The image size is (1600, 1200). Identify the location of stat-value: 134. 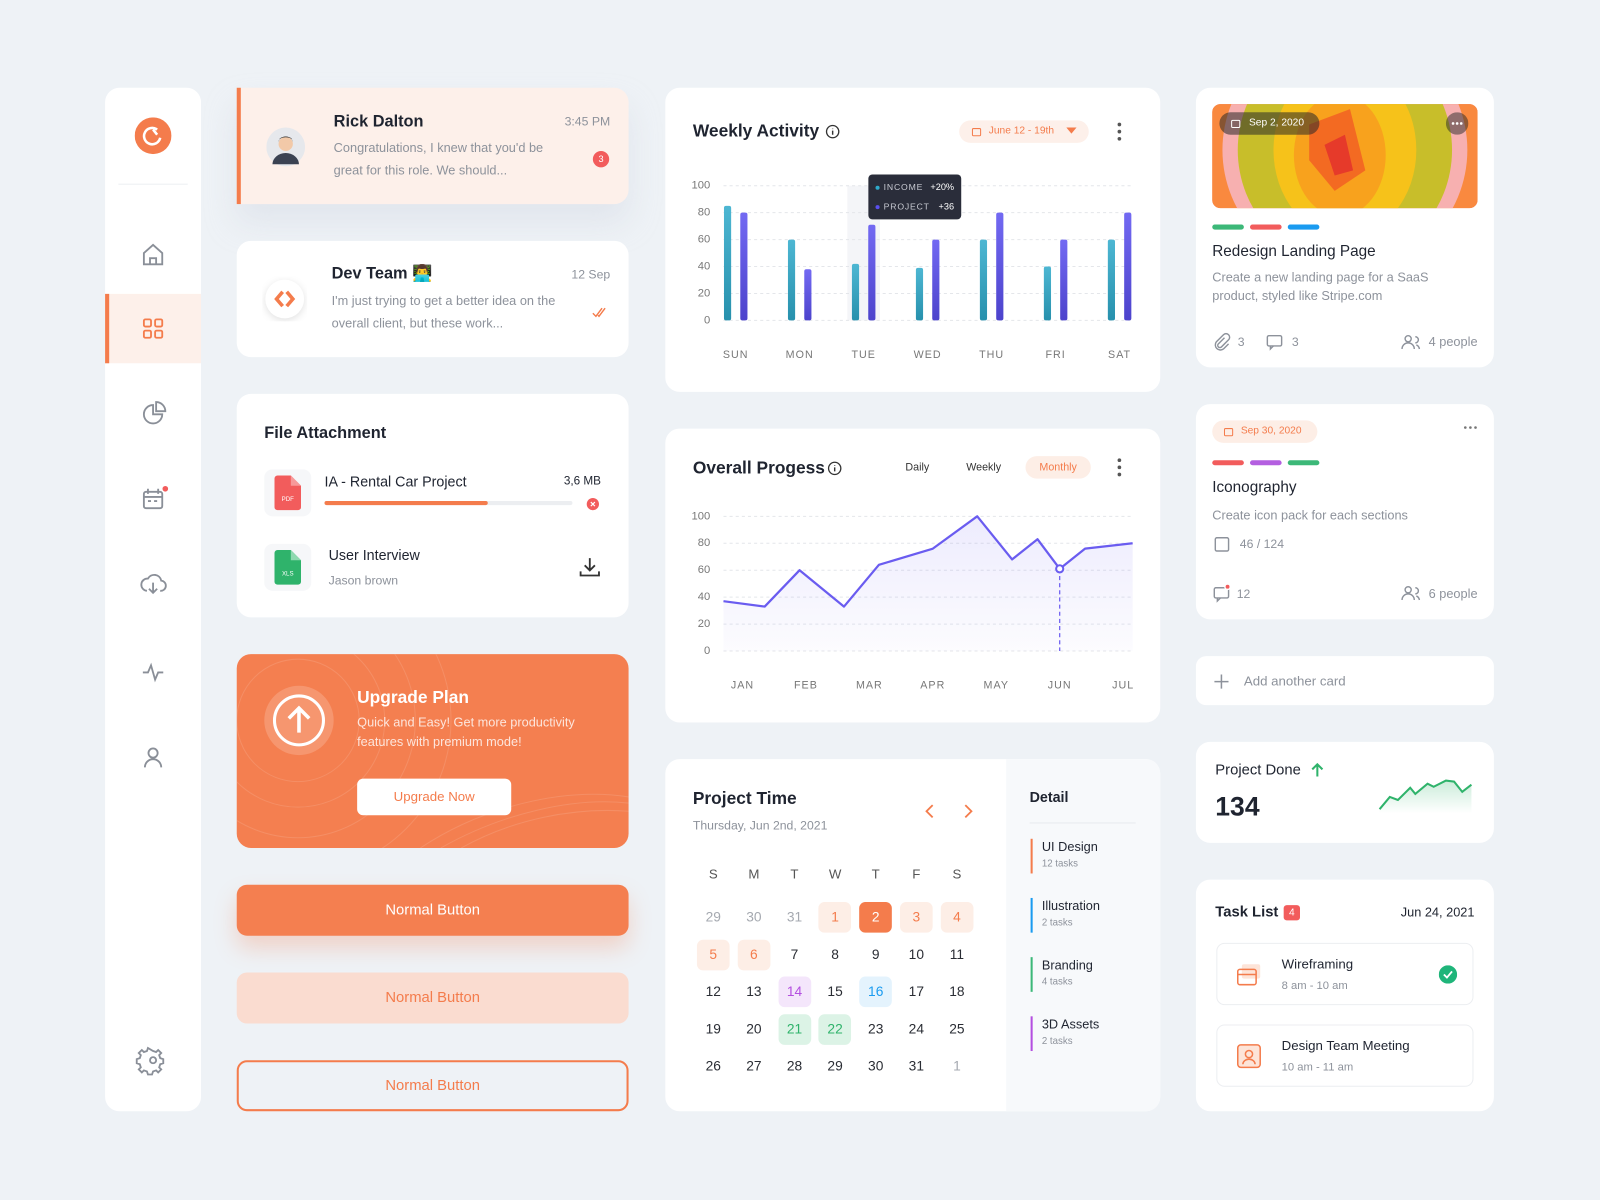
(1237, 806).